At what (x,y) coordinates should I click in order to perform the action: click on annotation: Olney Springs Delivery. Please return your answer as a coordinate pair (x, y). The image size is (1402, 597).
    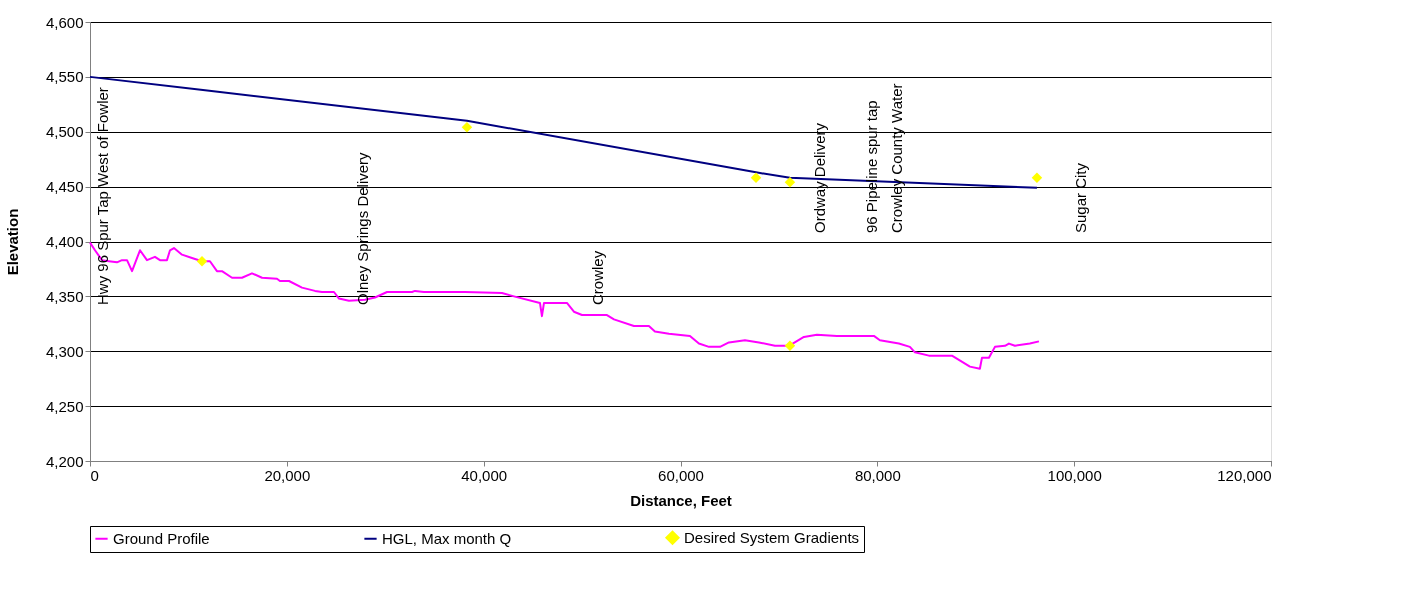
    Looking at the image, I should click on (362, 228).